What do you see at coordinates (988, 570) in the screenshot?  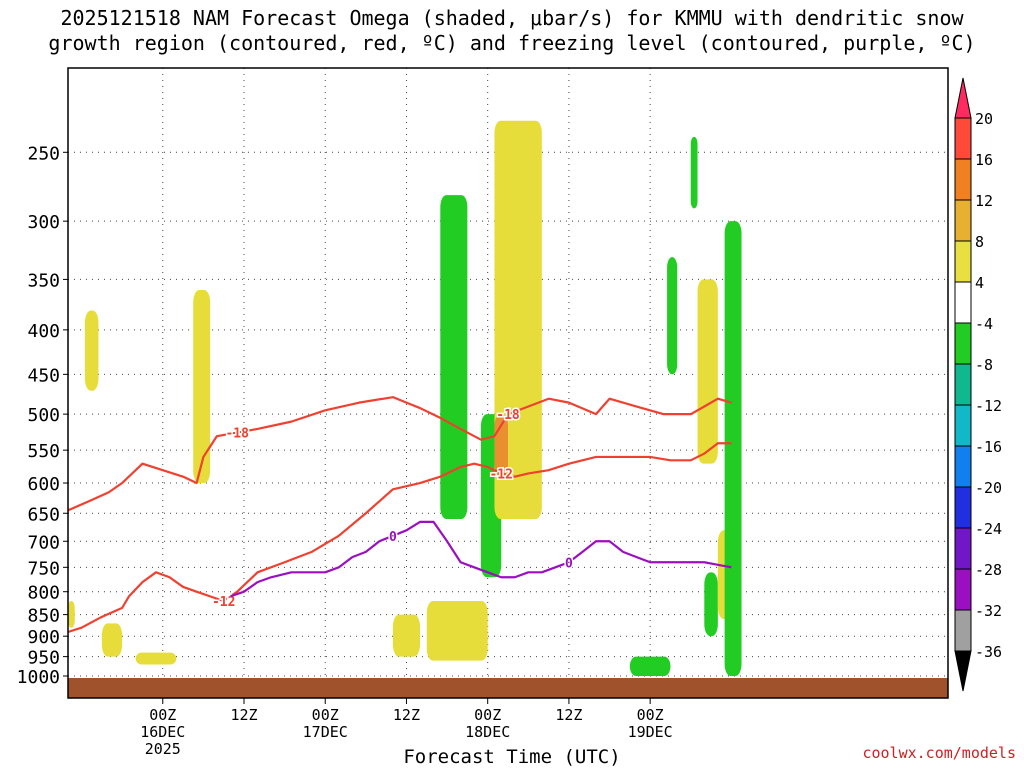 I see `colorbar-label: -28` at bounding box center [988, 570].